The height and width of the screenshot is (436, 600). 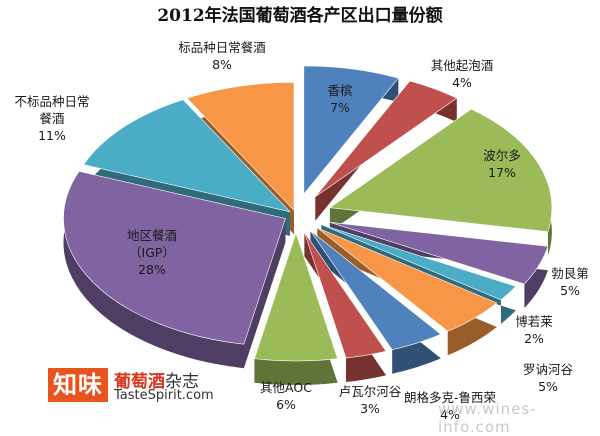 What do you see at coordinates (286, 387) in the screenshot?
I see `slice-label-name: 其他AOC` at bounding box center [286, 387].